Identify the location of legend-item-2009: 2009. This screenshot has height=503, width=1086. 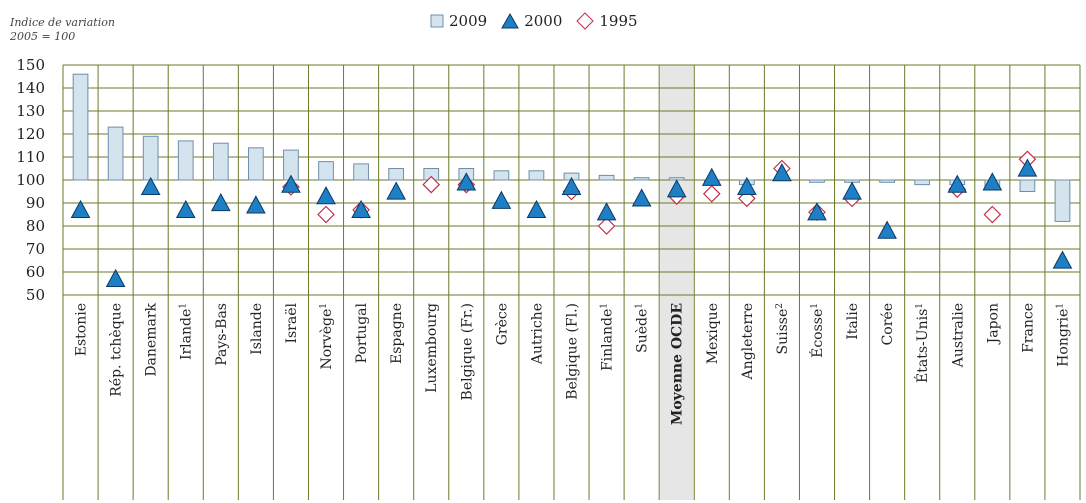
(458, 21).